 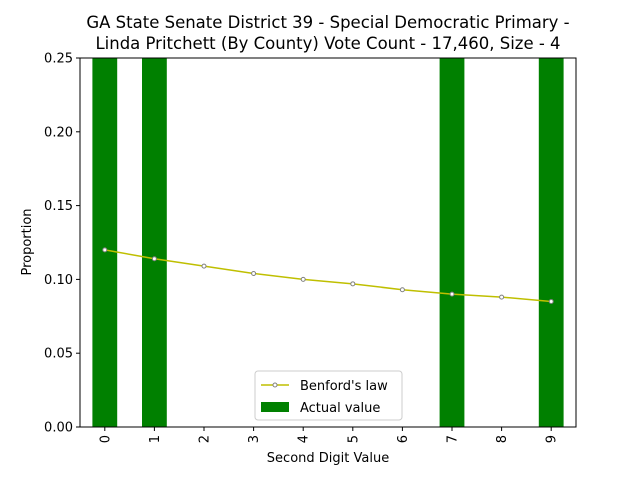 What do you see at coordinates (254, 439) in the screenshot?
I see `x-tick-label: 3` at bounding box center [254, 439].